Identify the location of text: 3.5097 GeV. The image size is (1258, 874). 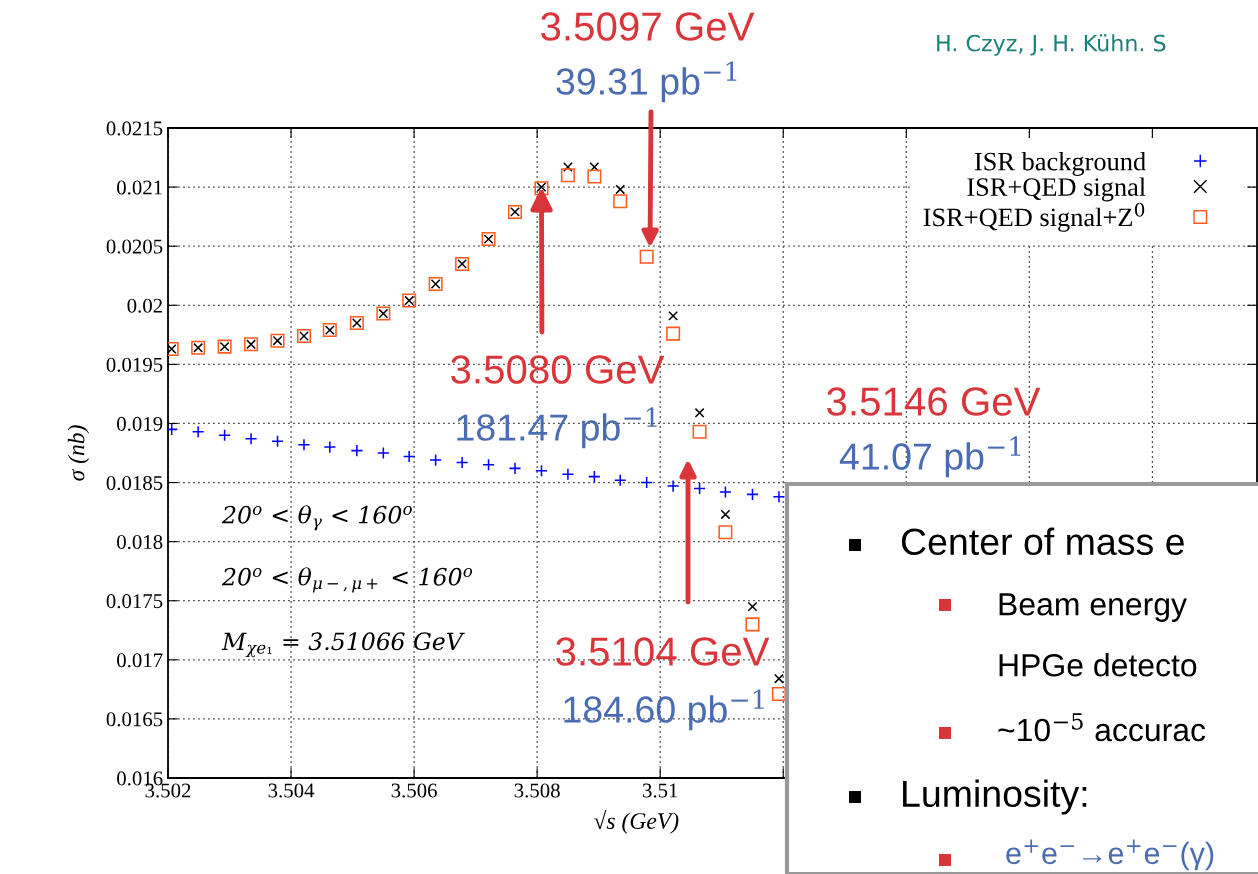
(648, 26).